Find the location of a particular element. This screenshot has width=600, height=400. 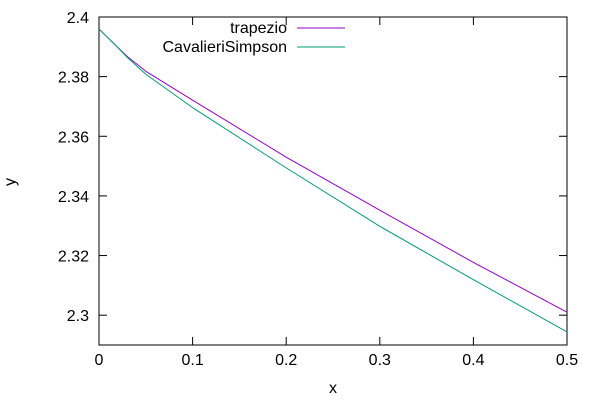

x-tick-label: 0 is located at coordinates (99, 360).